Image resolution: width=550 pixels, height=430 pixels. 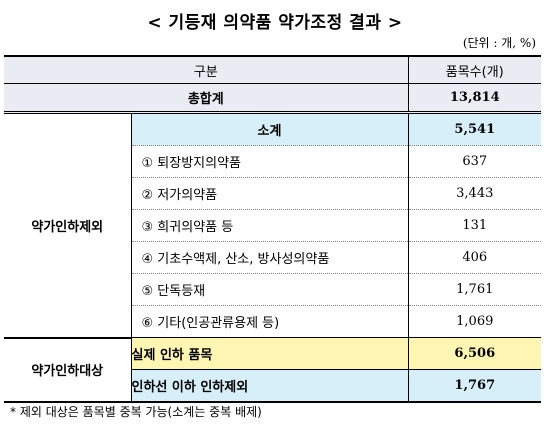 What do you see at coordinates (474, 386) in the screenshot?
I see `target-excluded-value: 1,767` at bounding box center [474, 386].